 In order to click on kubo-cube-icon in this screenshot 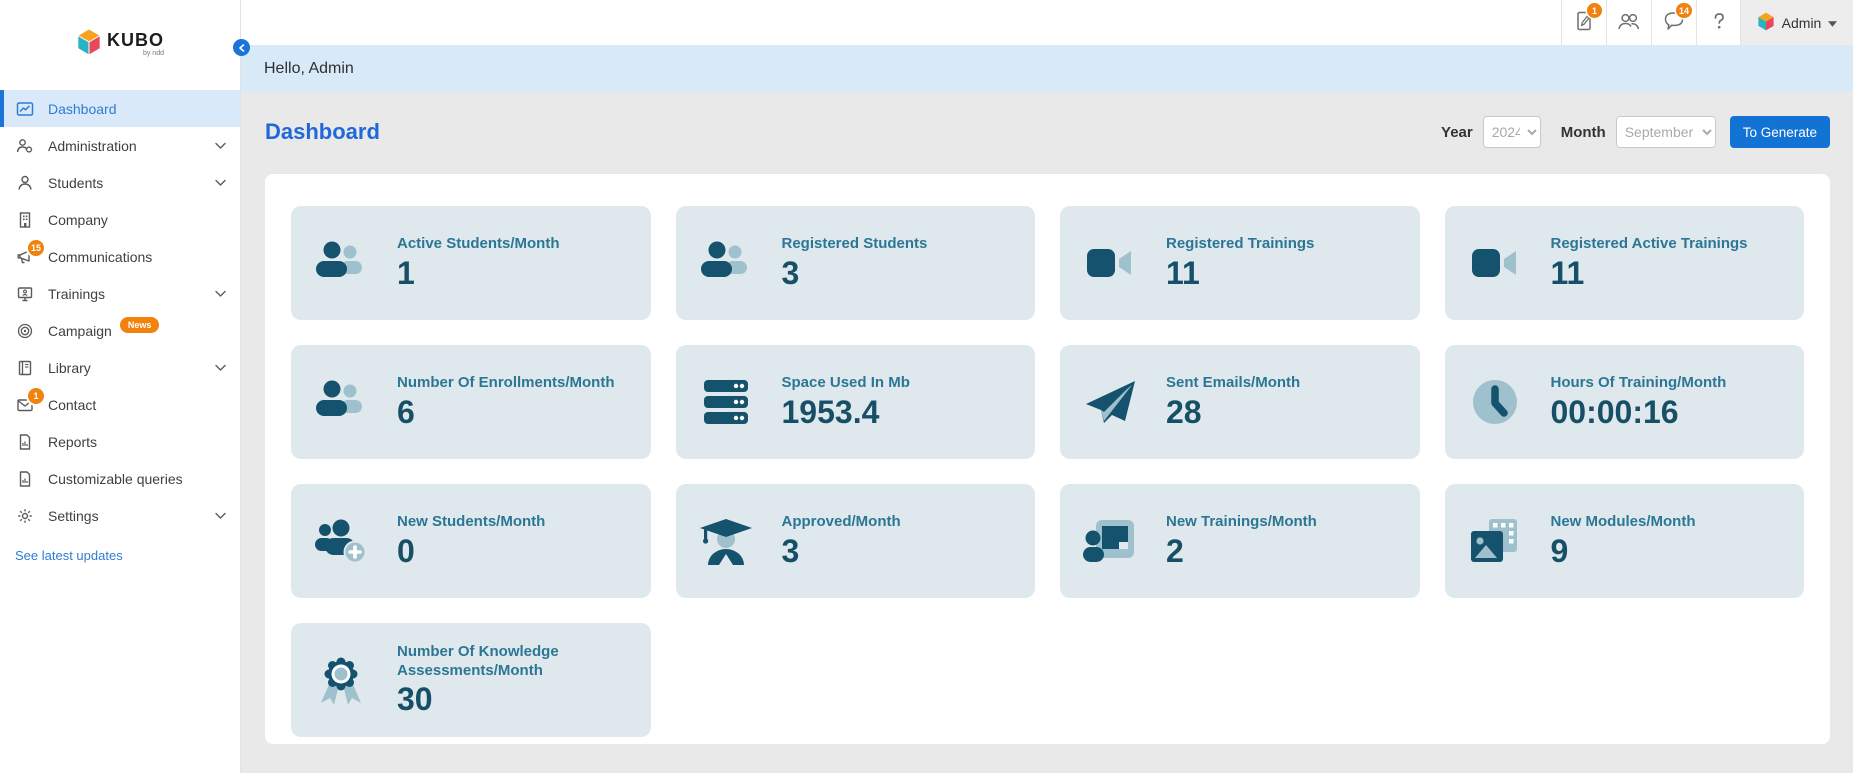, I will do `click(89, 44)`.